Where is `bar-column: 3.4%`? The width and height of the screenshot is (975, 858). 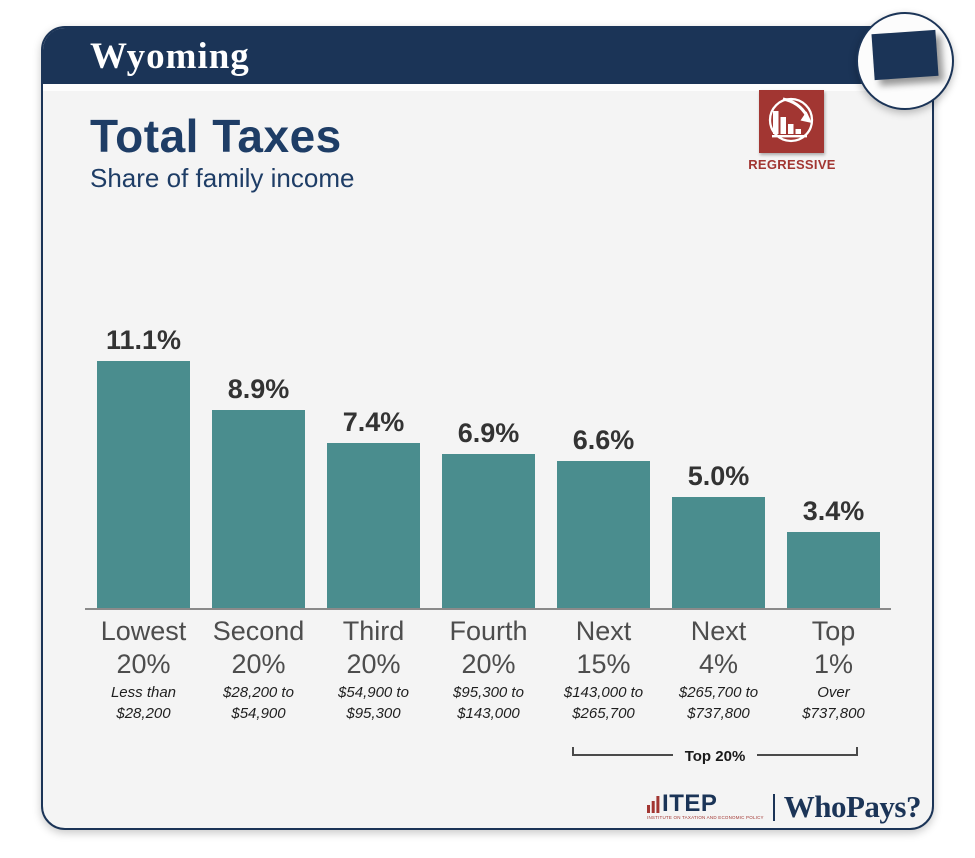
bar-column: 3.4% is located at coordinates (833, 552).